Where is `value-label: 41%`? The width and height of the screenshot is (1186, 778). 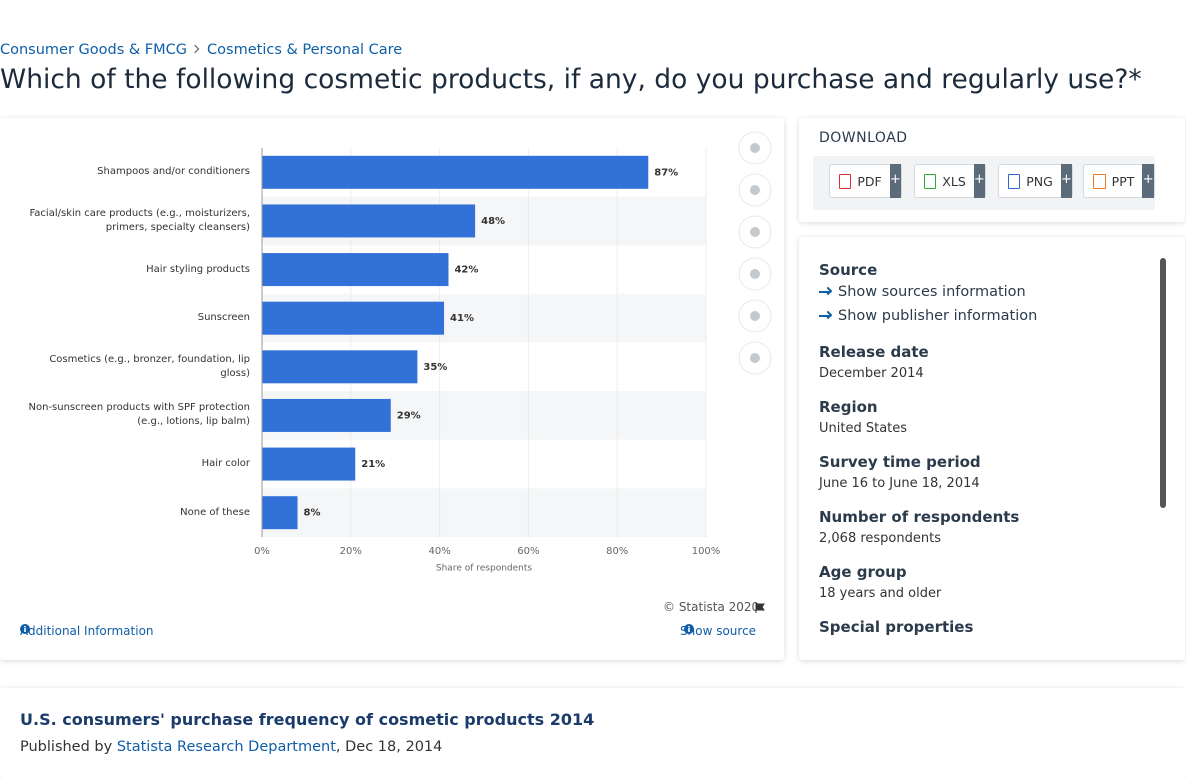 value-label: 41% is located at coordinates (462, 318).